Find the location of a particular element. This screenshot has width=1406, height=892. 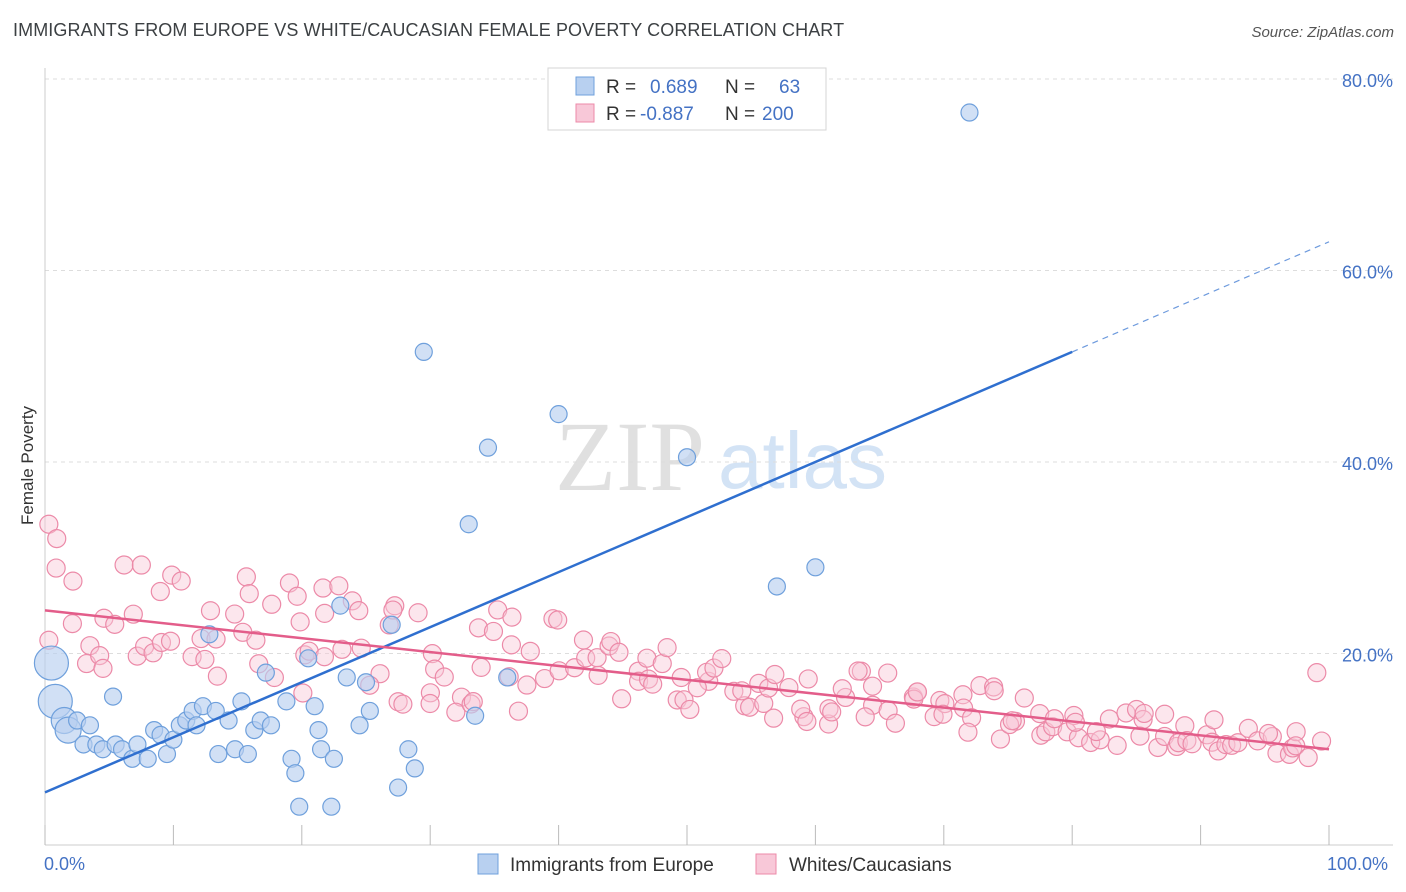

blue-trend-extension is located at coordinates (1200, 297).